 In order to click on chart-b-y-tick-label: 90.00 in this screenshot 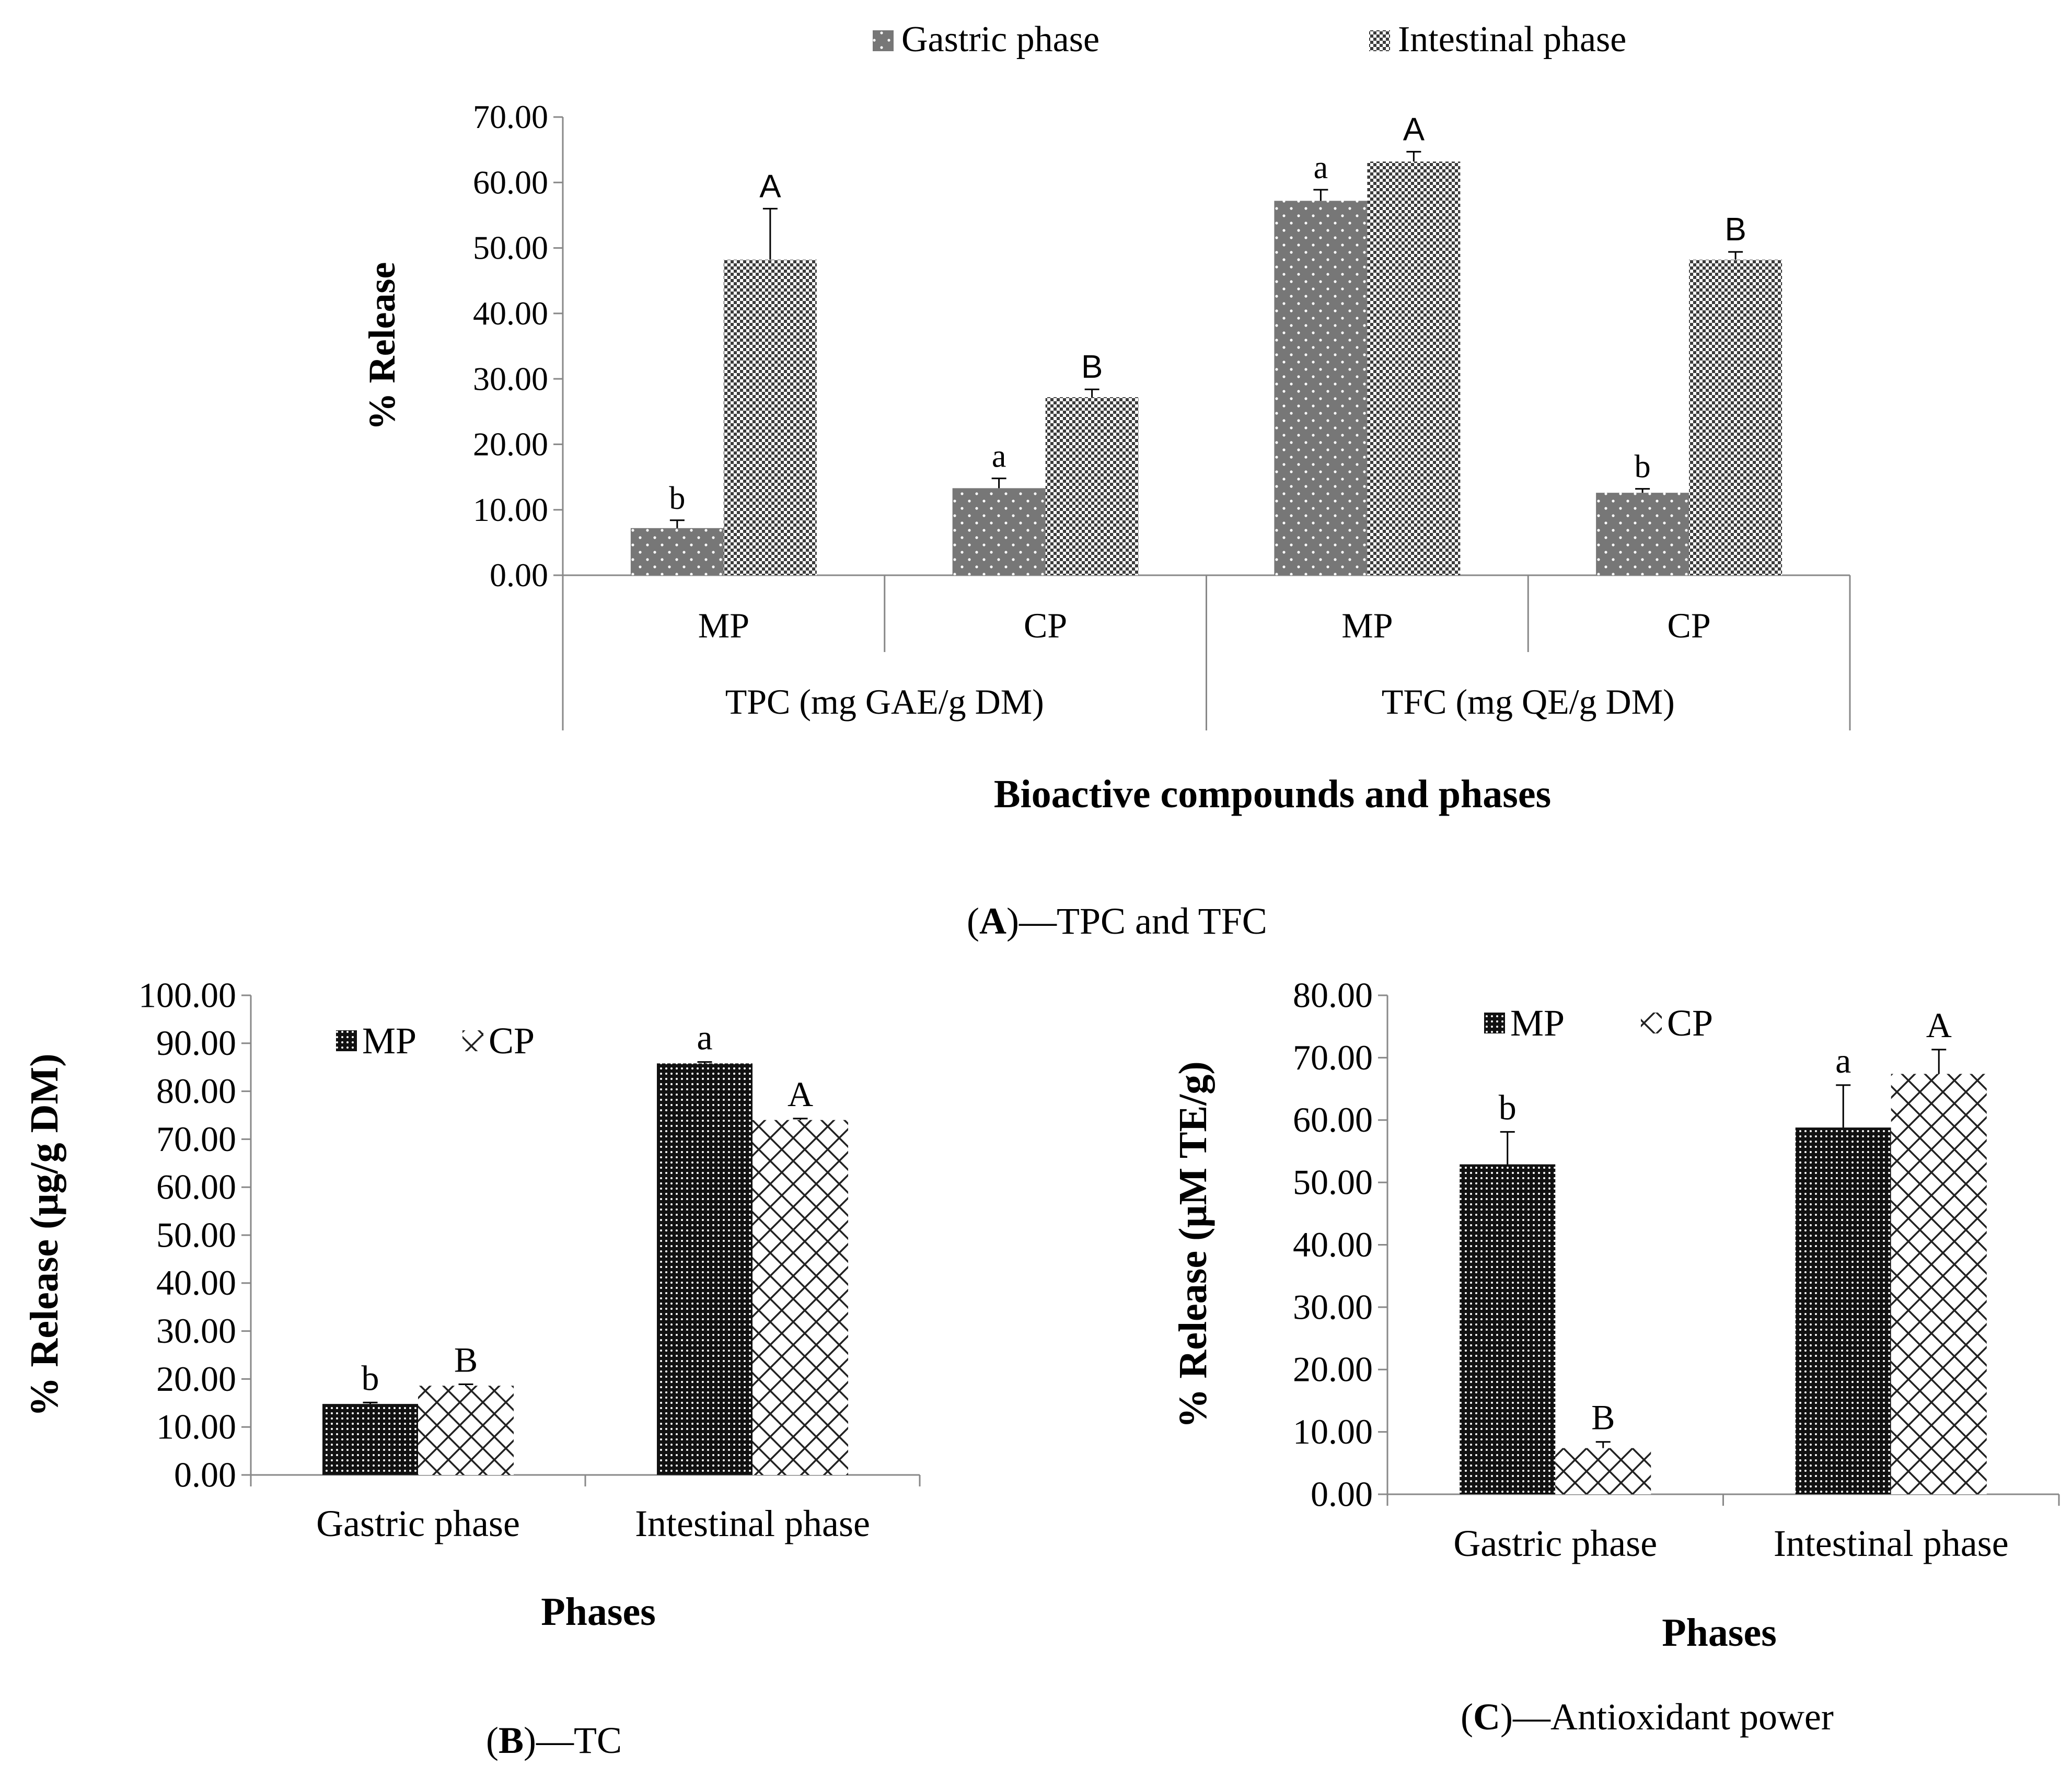, I will do `click(196, 1043)`.